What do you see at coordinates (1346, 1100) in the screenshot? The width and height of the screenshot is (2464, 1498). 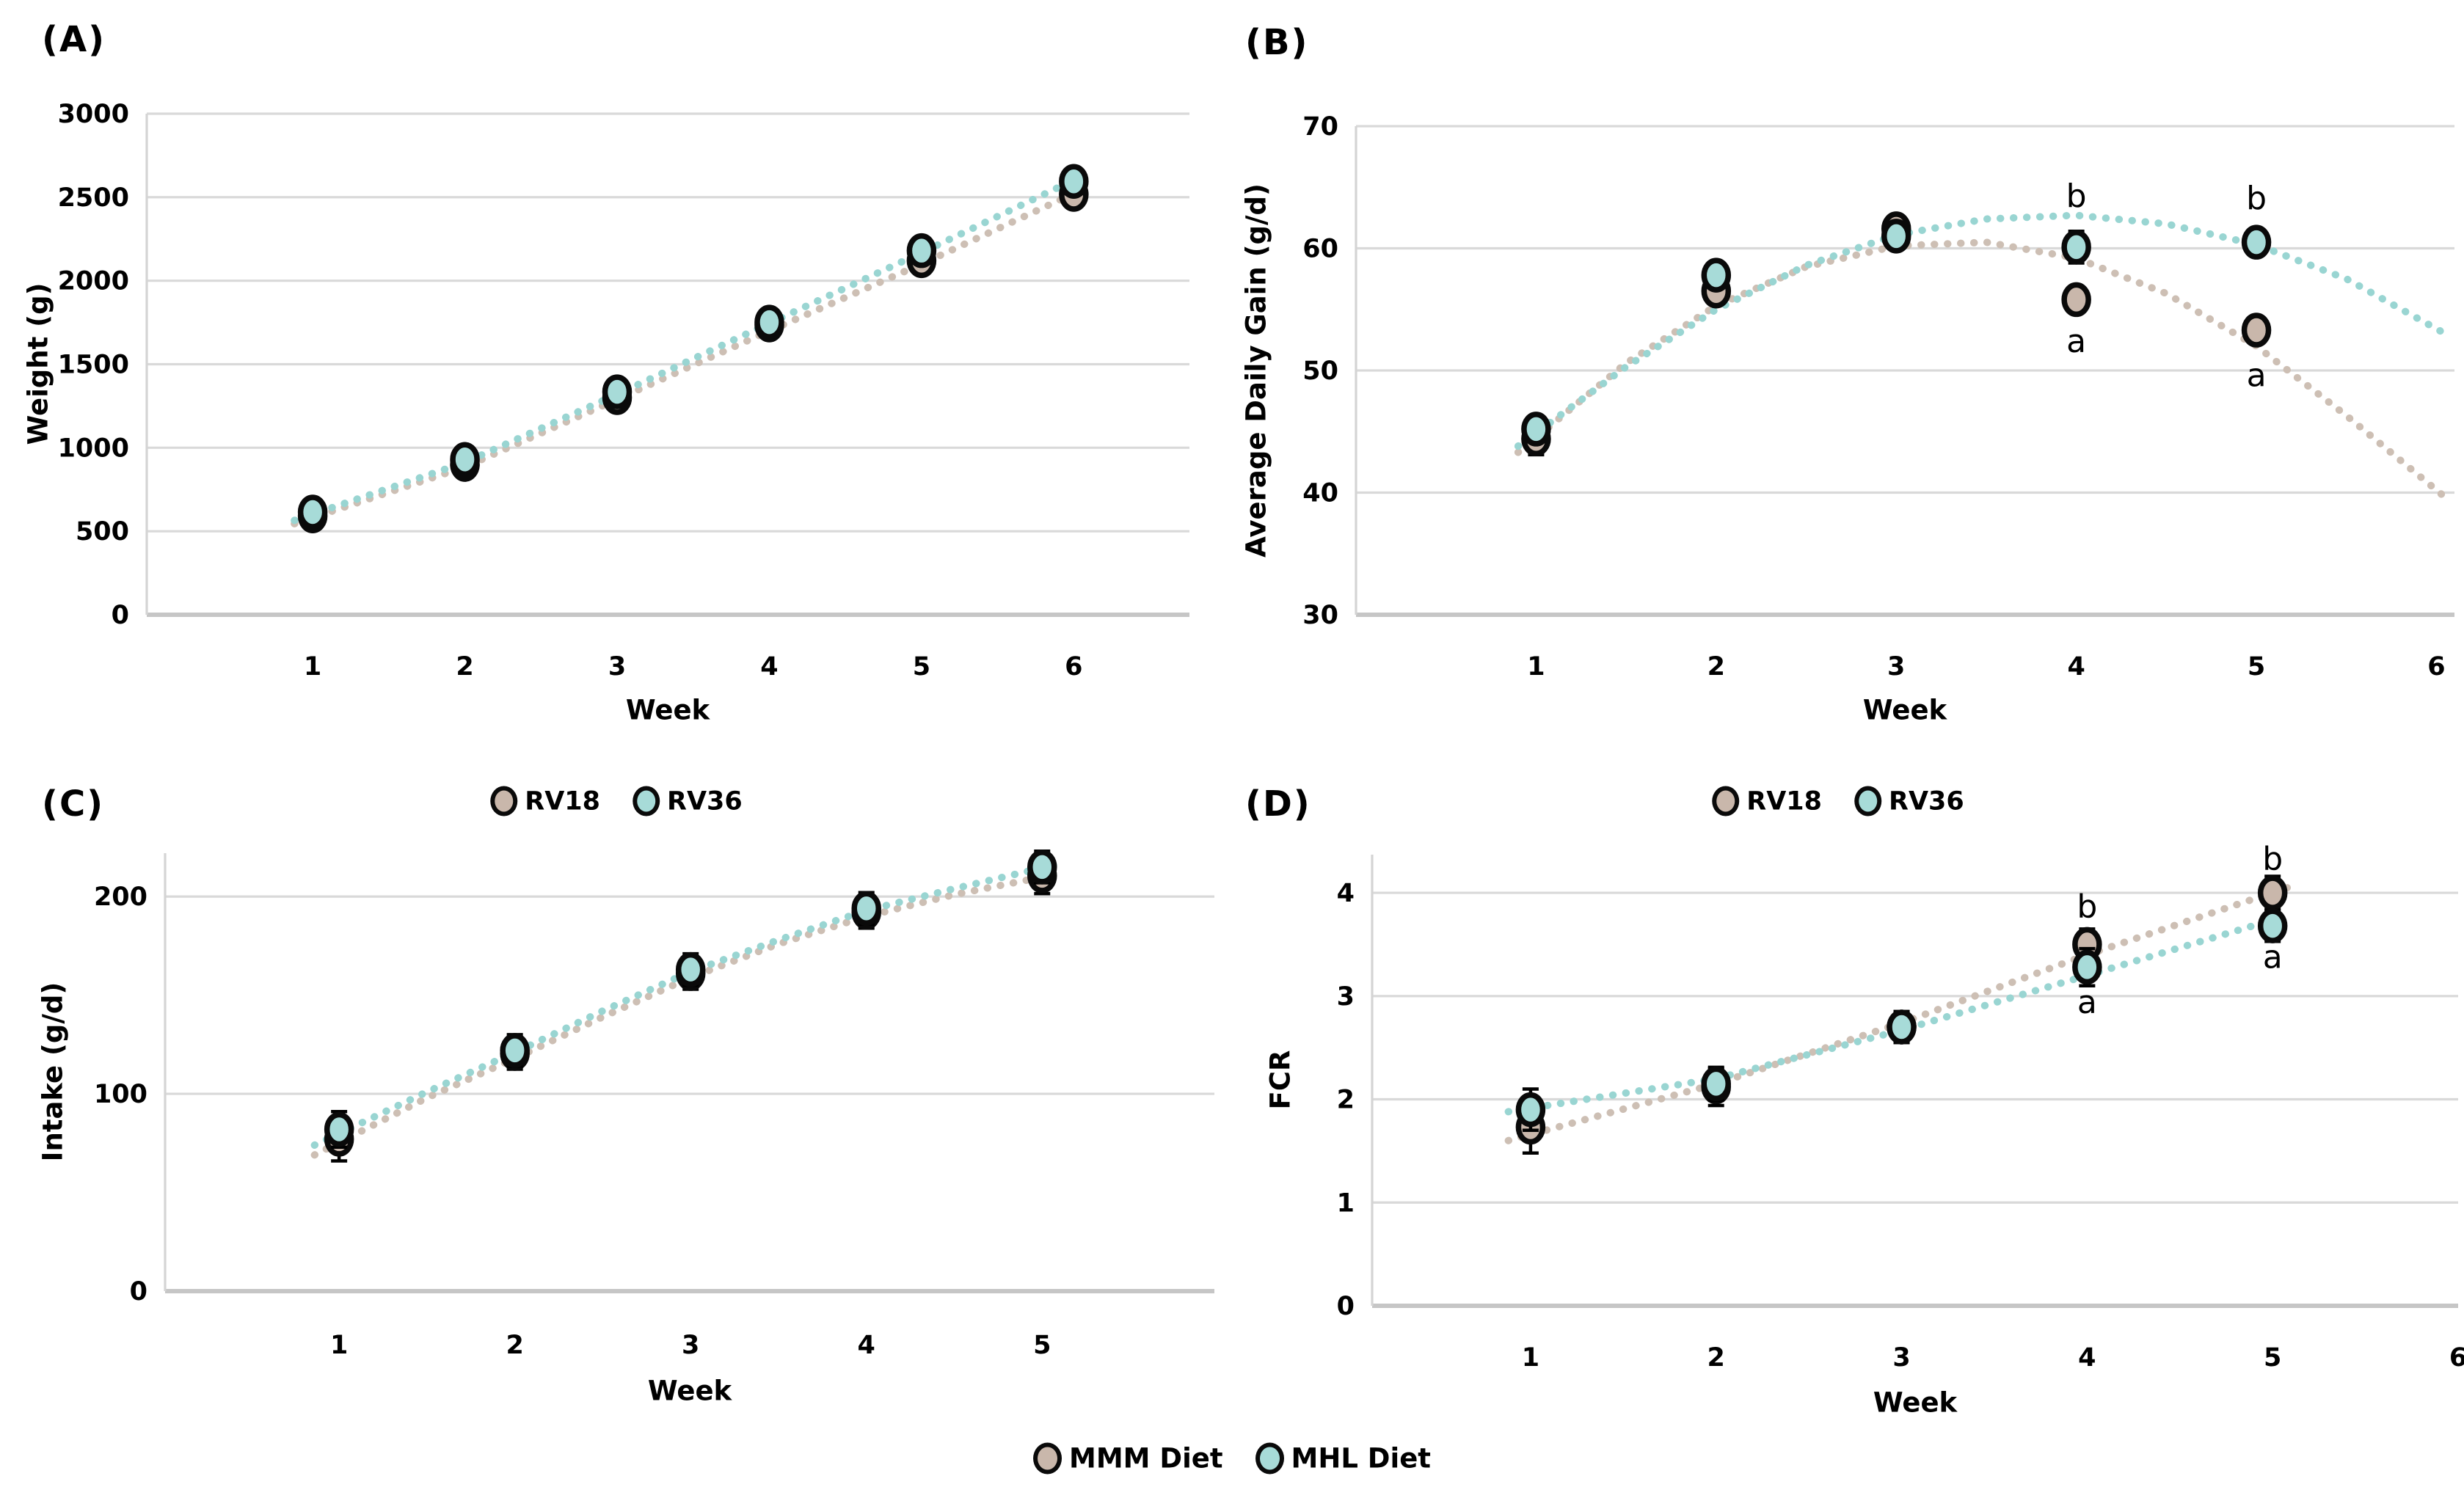 I see `y-tick-label: 2` at bounding box center [1346, 1100].